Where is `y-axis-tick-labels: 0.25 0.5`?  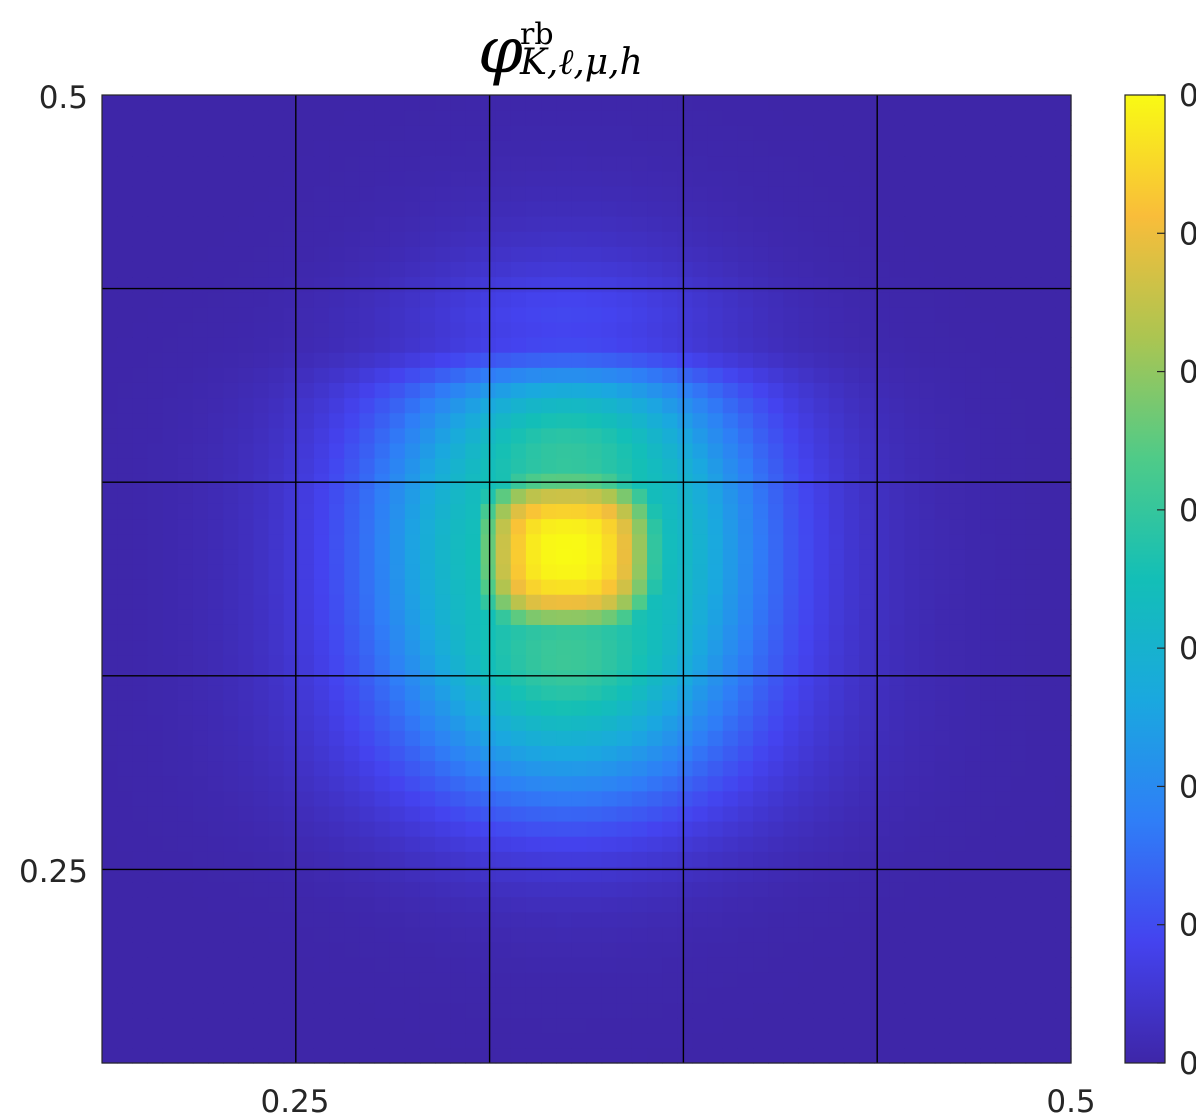 y-axis-tick-labels: 0.25 0.5 is located at coordinates (53, 485).